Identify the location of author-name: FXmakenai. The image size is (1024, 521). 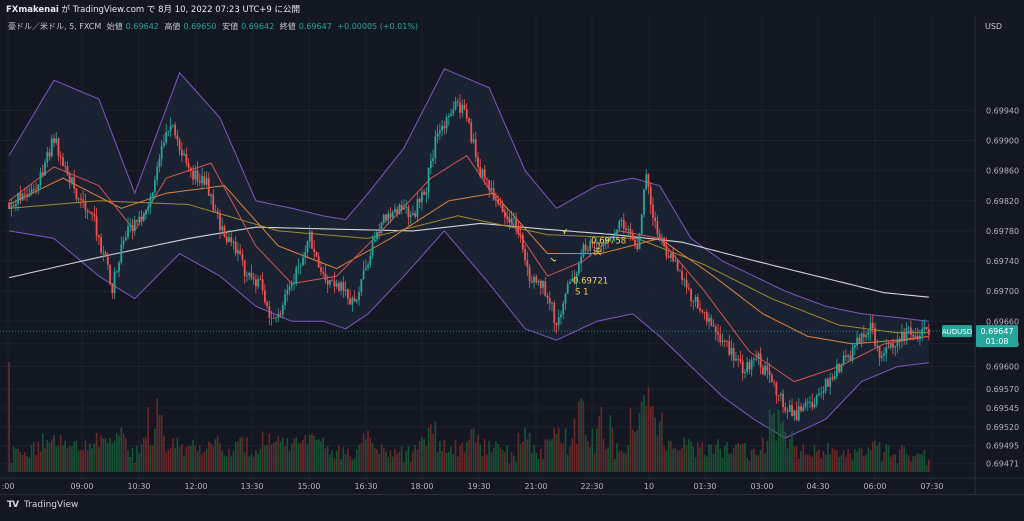
(32, 10).